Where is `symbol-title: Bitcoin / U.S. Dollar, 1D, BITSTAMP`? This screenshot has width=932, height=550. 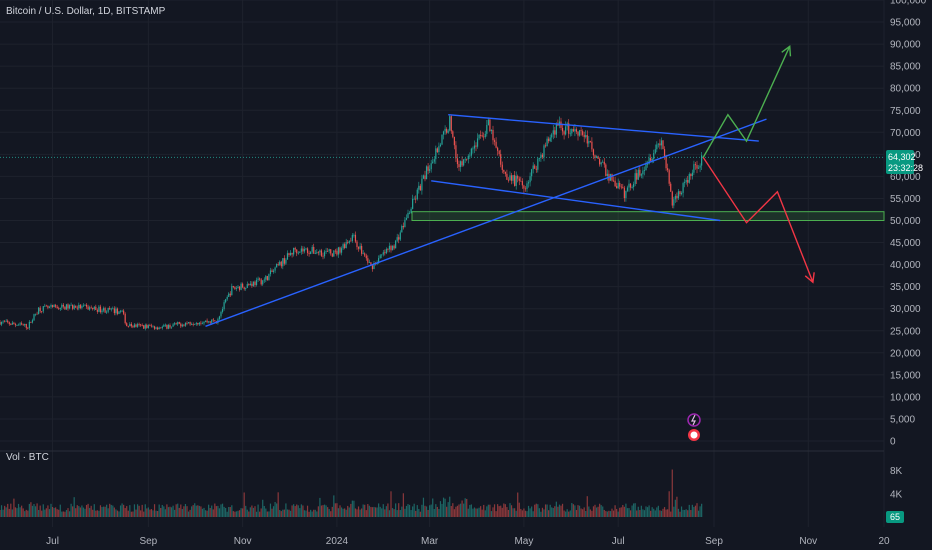
symbol-title: Bitcoin / U.S. Dollar, 1D, BITSTAMP is located at coordinates (86, 11).